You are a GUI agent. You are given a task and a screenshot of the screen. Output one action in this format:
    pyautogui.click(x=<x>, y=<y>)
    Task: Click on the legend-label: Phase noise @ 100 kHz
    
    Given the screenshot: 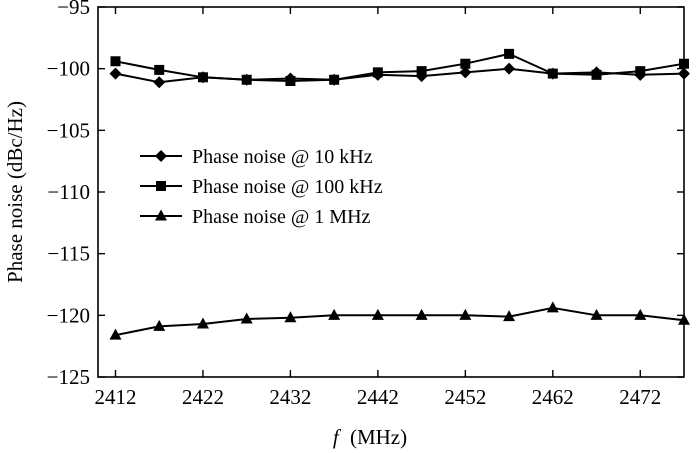 What is the action you would take?
    pyautogui.click(x=287, y=187)
    